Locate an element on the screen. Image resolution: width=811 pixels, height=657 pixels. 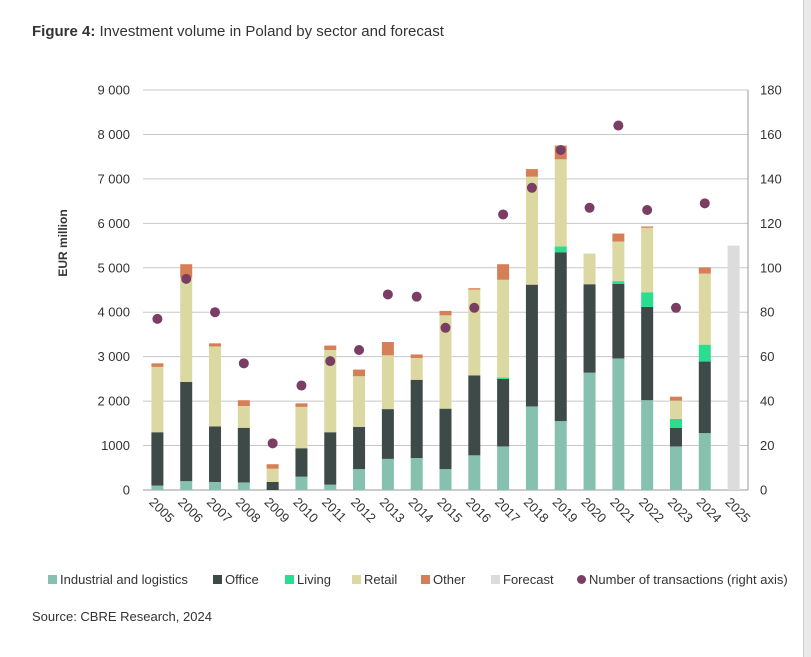
x-tick-label: 2008 is located at coordinates (248, 510).